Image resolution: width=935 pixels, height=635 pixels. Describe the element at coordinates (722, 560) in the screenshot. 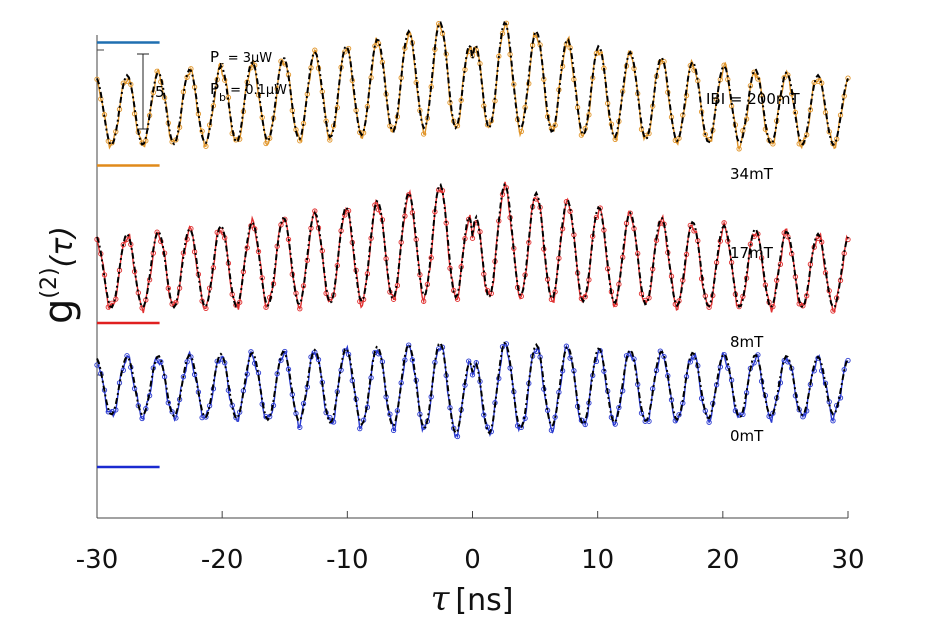

I see `x-tick-label-5: 20` at that location.